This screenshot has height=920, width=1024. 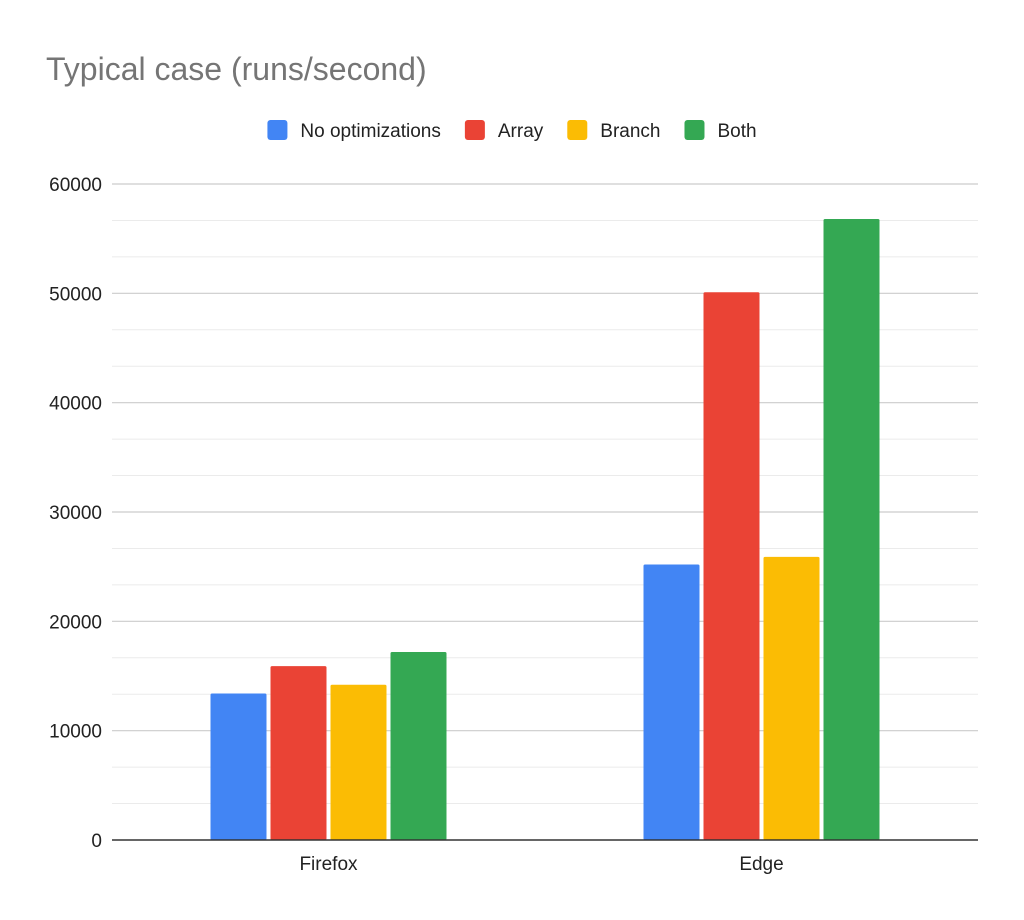 What do you see at coordinates (761, 864) in the screenshot?
I see `x-tick-label: Edge` at bounding box center [761, 864].